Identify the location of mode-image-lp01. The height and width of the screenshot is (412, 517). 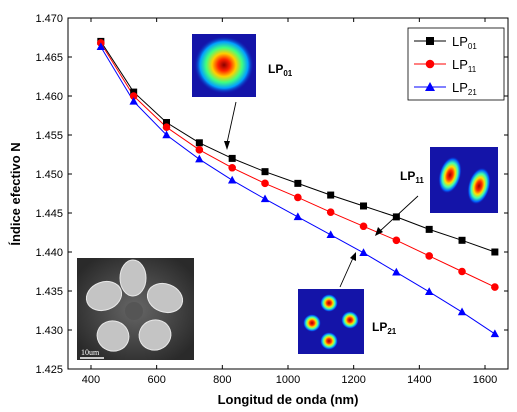
(224, 65).